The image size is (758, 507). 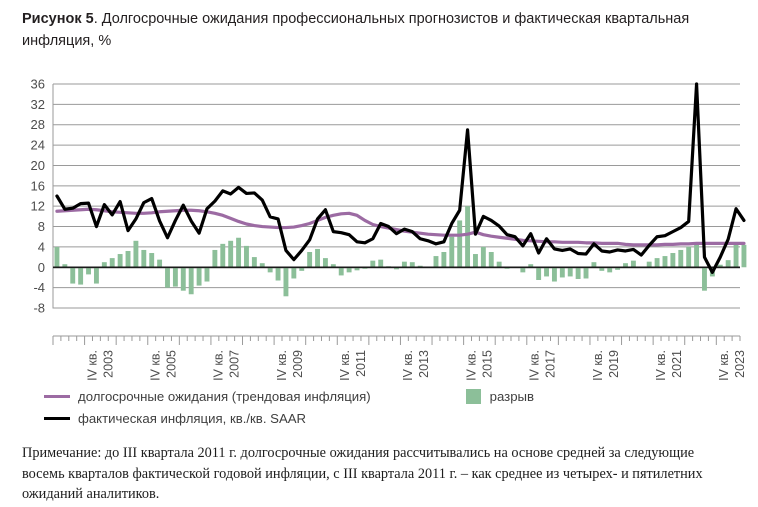 I want to click on x-axis-tick-label-year: 2019, so click(x=614, y=364).